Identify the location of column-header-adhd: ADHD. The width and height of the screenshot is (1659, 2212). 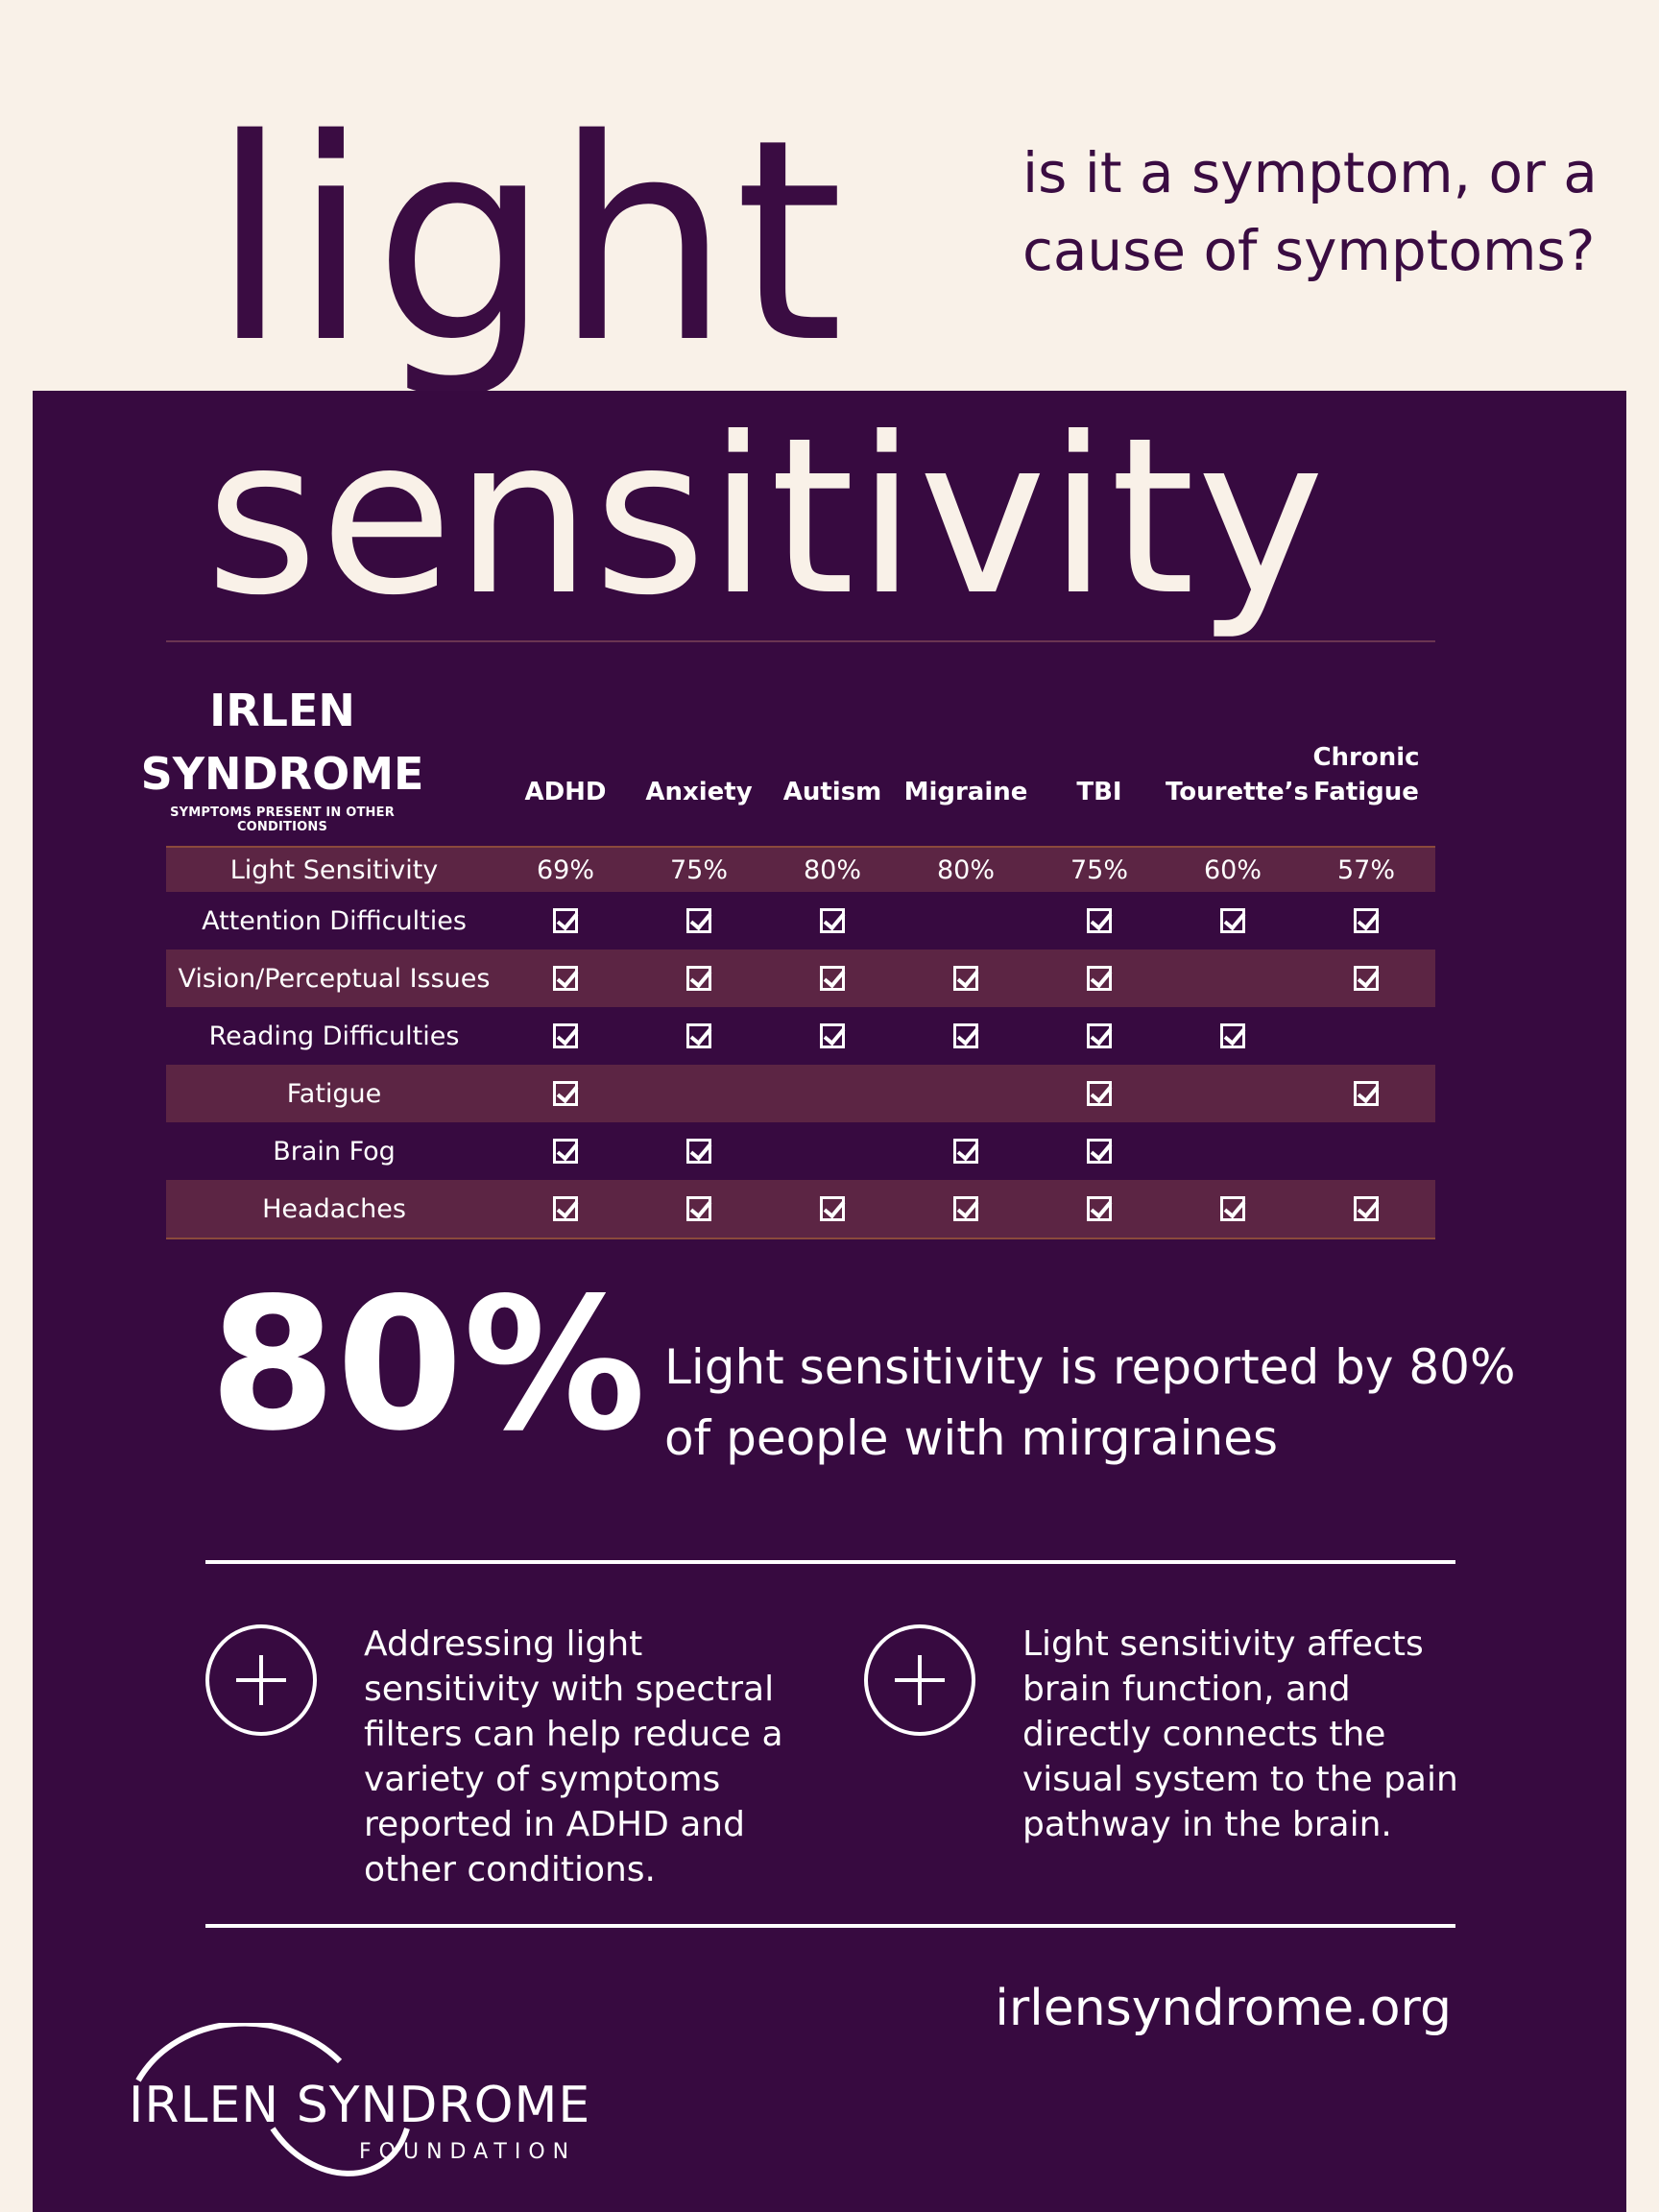
(566, 792).